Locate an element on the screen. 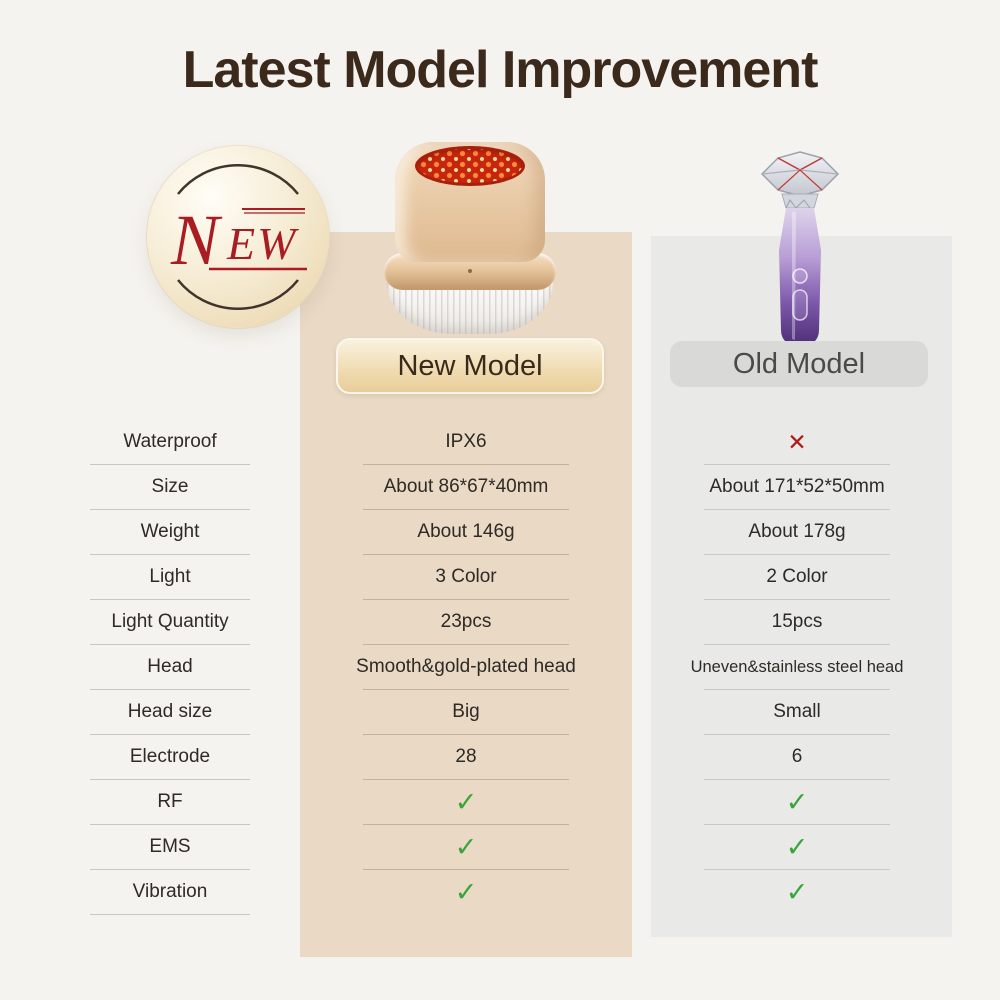  old-model-header: Old Model is located at coordinates (799, 364).